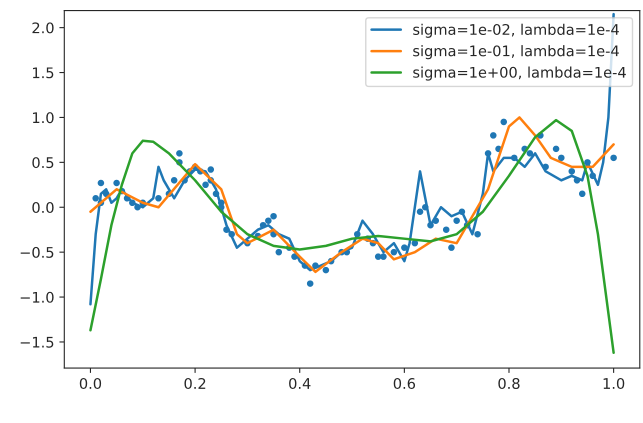 This screenshot has height=423, width=643. Describe the element at coordinates (43, 162) in the screenshot. I see `y-tick-label: 0.5` at that location.